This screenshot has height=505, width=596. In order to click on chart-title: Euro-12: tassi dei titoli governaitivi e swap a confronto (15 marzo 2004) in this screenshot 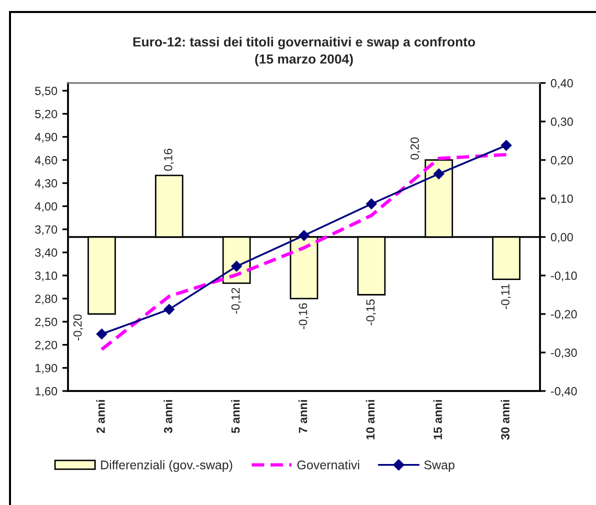, I will do `click(304, 51)`.